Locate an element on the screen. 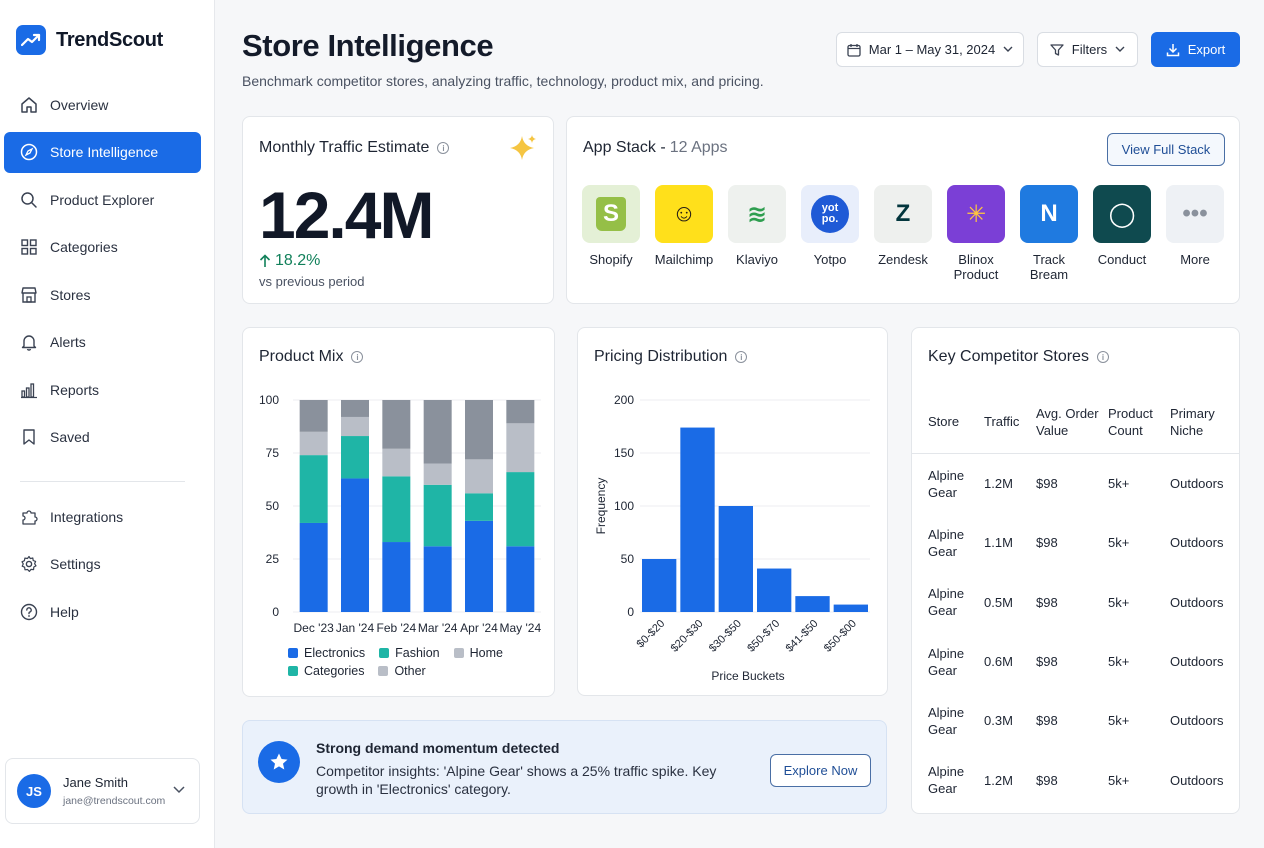  nav-item-settings: Settings is located at coordinates (102, 564).